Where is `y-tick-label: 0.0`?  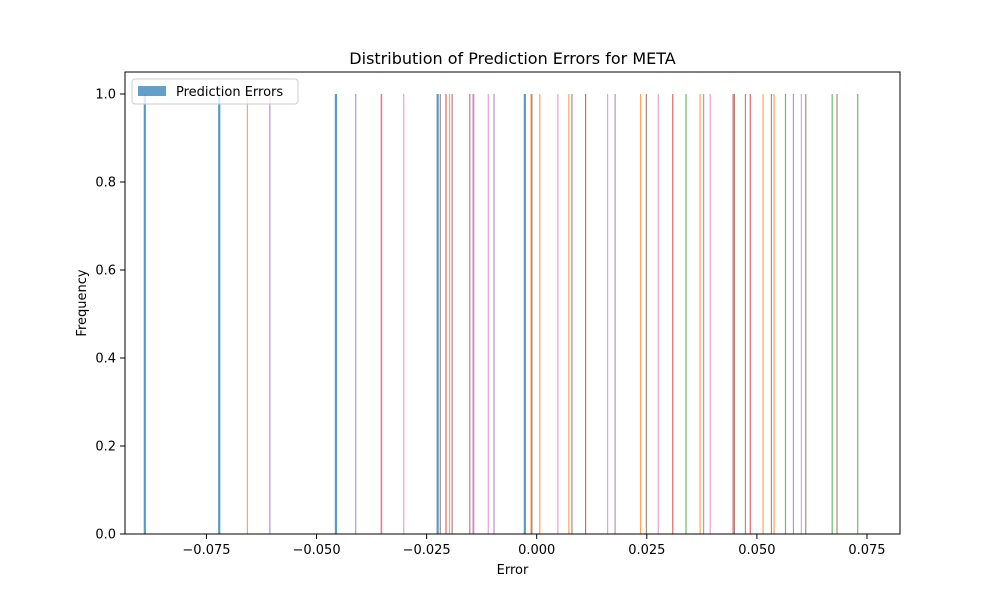
y-tick-label: 0.0 is located at coordinates (105, 535).